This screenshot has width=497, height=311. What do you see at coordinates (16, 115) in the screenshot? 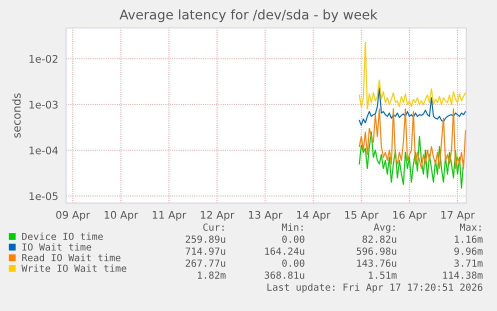
I see `y-axis-title: seconds` at bounding box center [16, 115].